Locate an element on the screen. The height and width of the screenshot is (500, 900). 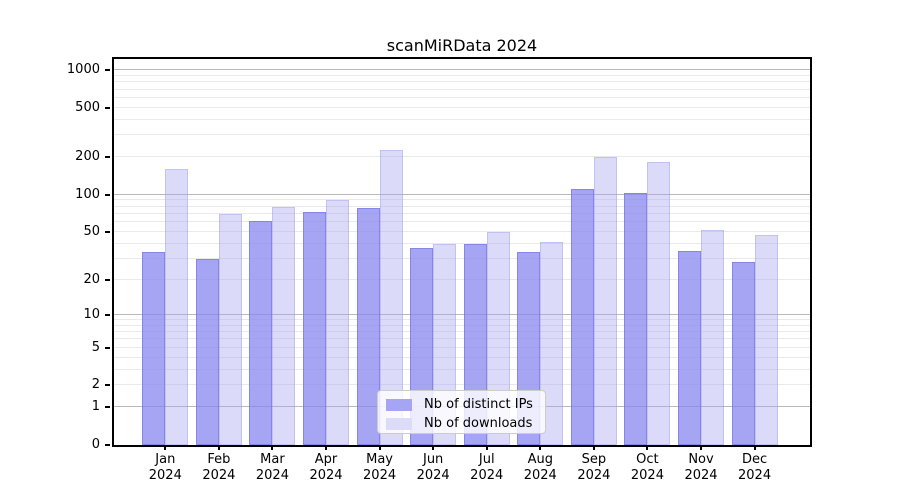
x-tick-label: Jan 2024 is located at coordinates (165, 467).